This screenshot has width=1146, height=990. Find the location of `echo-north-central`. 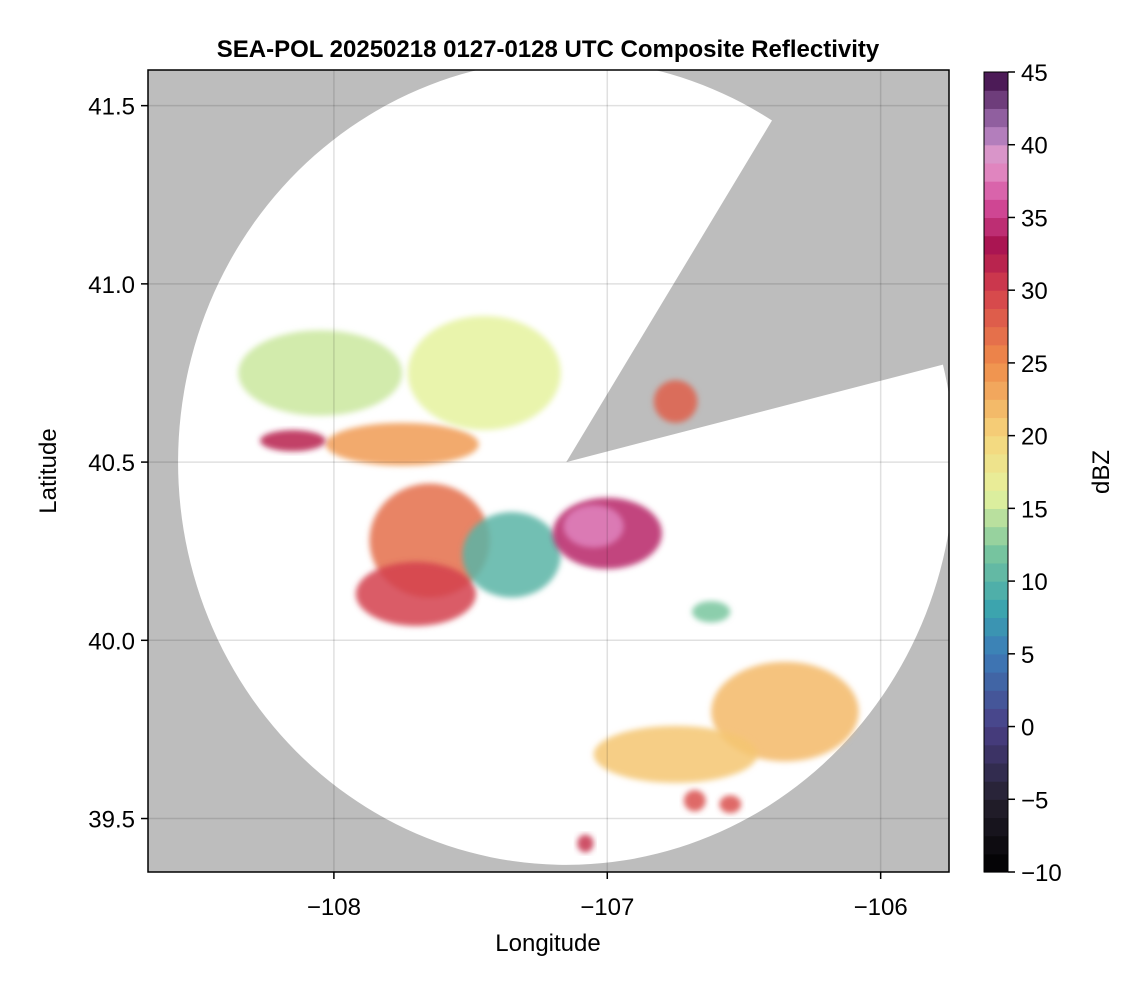

echo-north-central is located at coordinates (484, 373).